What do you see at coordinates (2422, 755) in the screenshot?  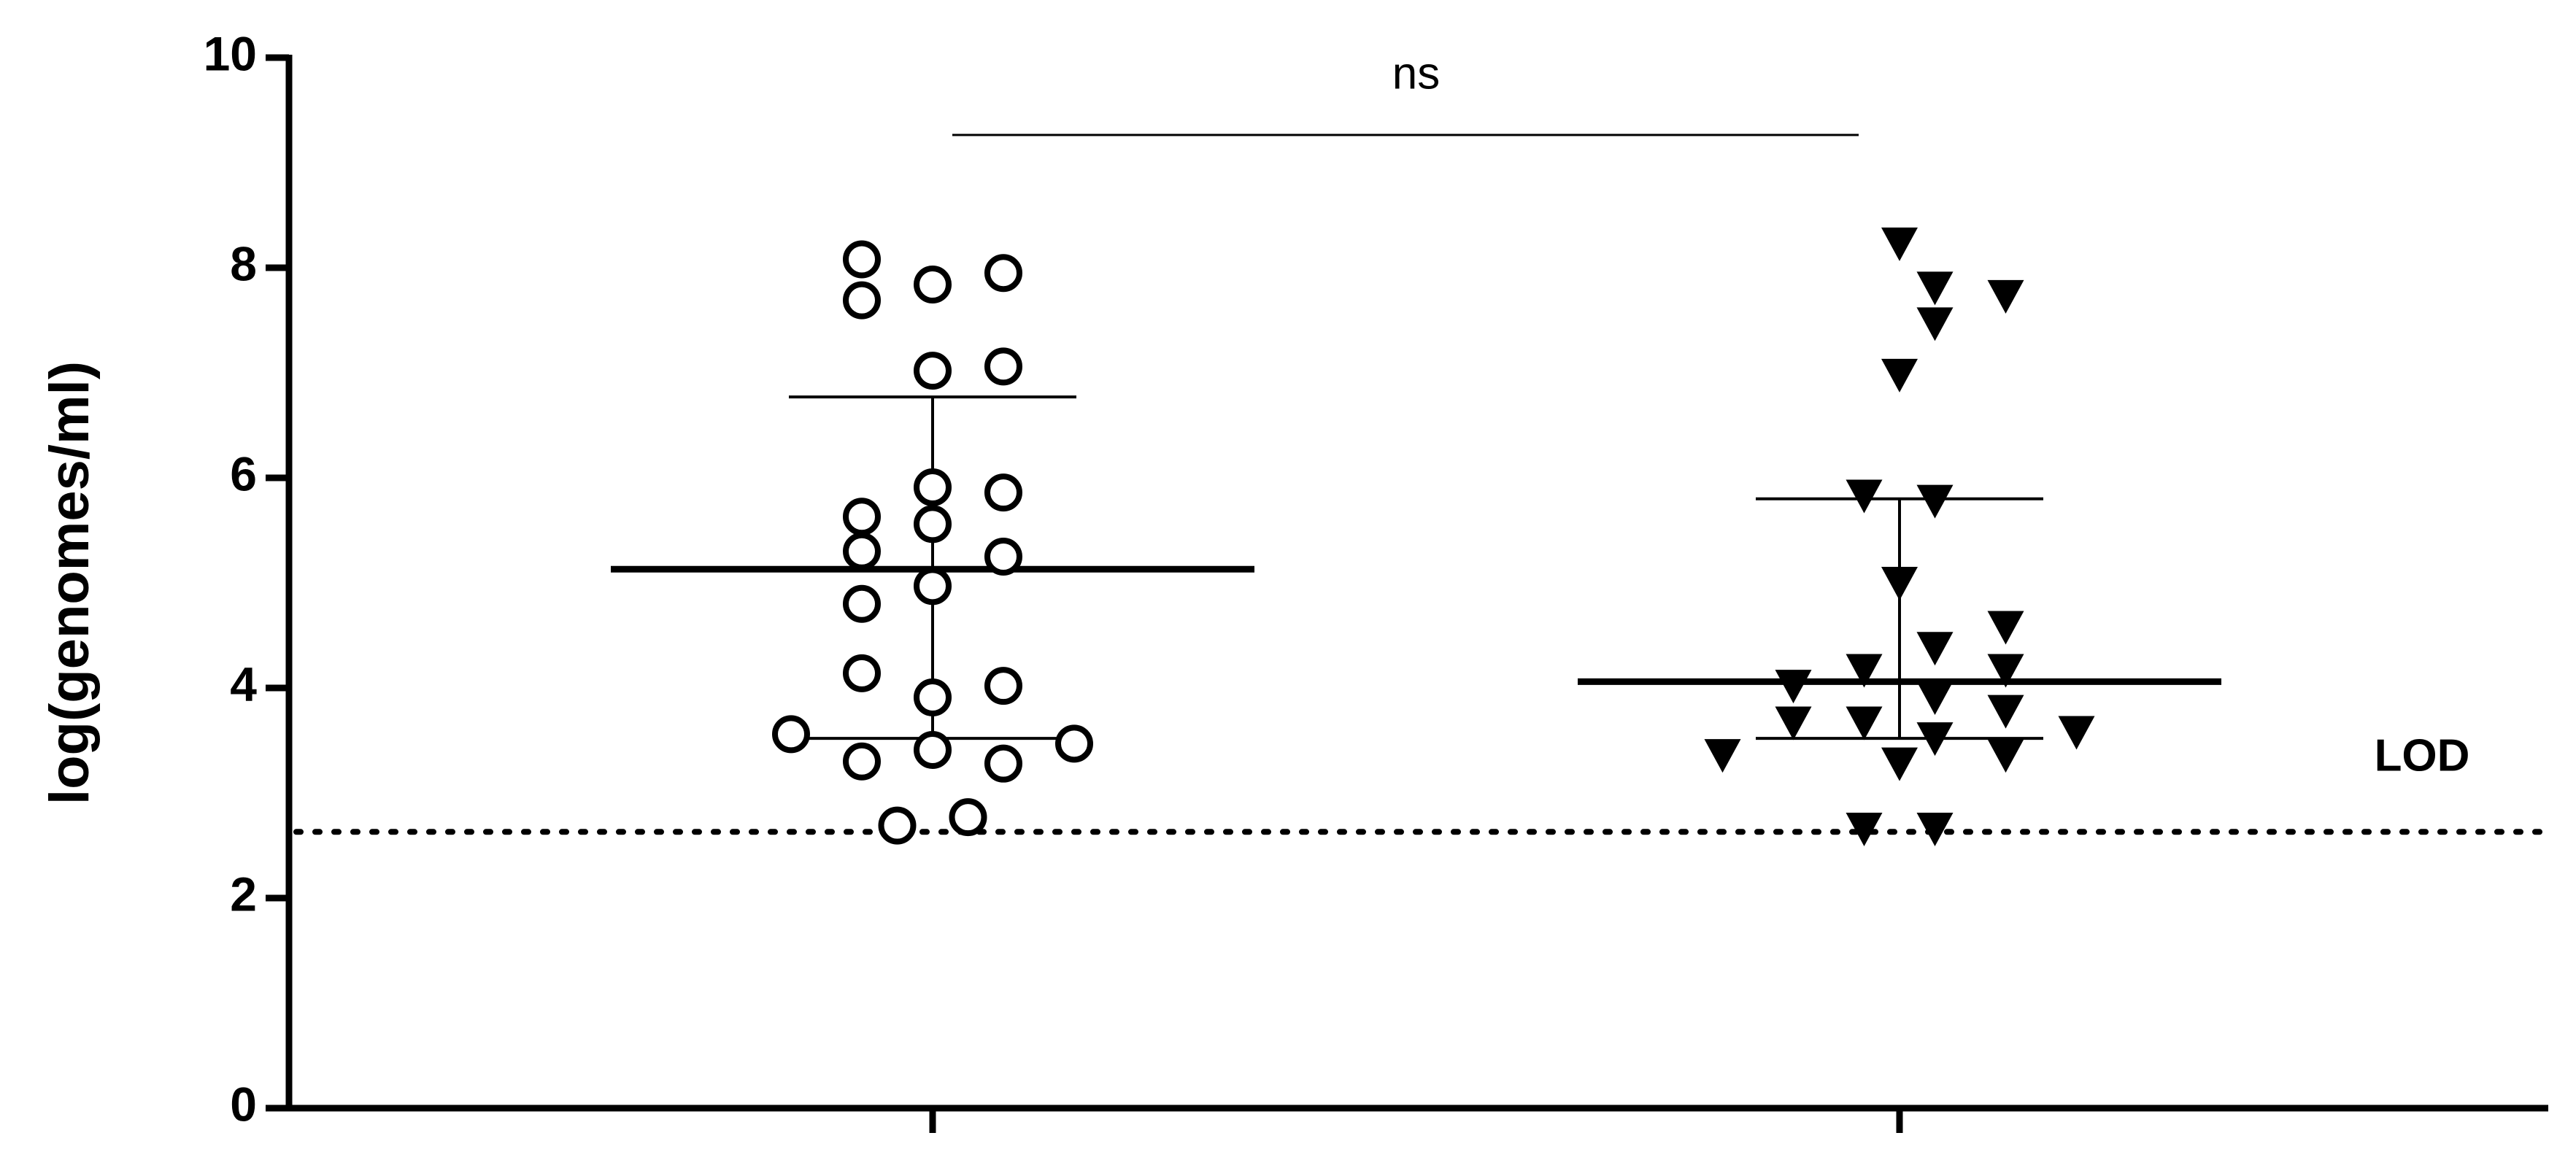 I see `reference-label: LOD` at bounding box center [2422, 755].